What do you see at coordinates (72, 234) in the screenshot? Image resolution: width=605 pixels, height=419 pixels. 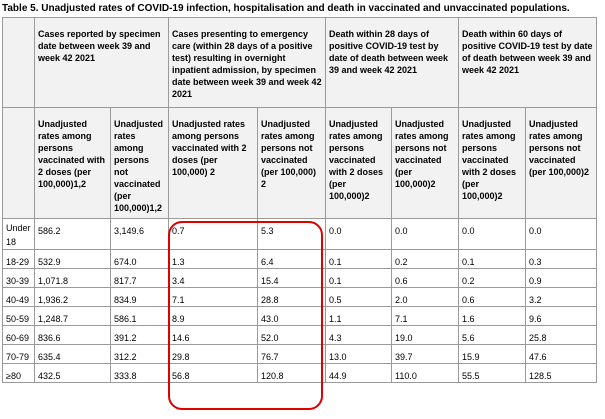 I see `rate-cell: 586.2` at bounding box center [72, 234].